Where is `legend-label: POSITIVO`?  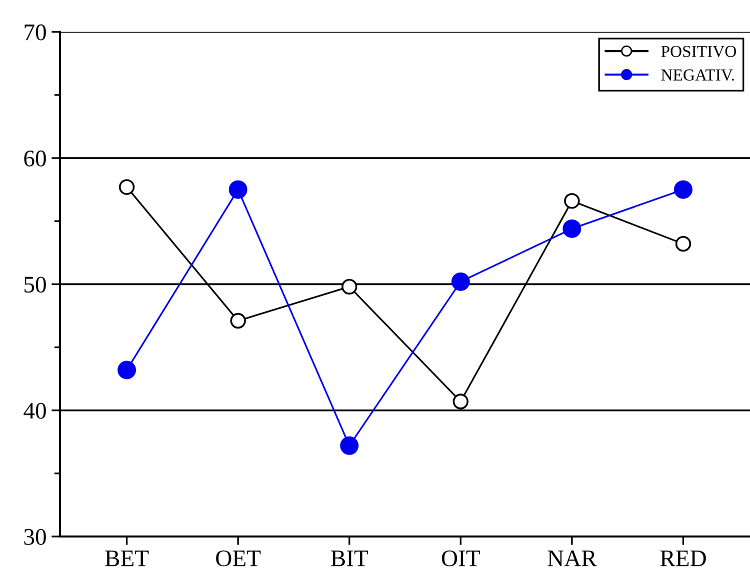
legend-label: POSITIVO is located at coordinates (698, 52).